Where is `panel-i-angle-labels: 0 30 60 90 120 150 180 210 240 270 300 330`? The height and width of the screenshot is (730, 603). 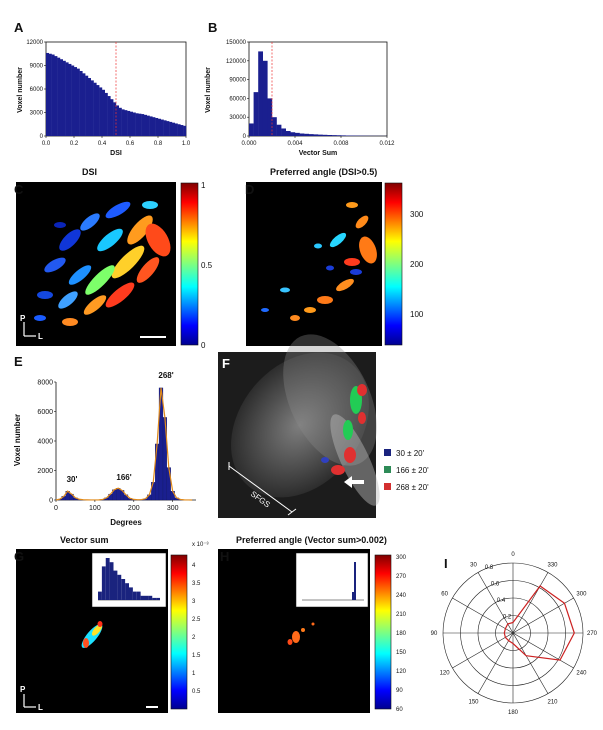
panel-i-angle-labels: 0 30 60 90 120 150 180 210 240 270 300 330 is located at coordinates (514, 634).